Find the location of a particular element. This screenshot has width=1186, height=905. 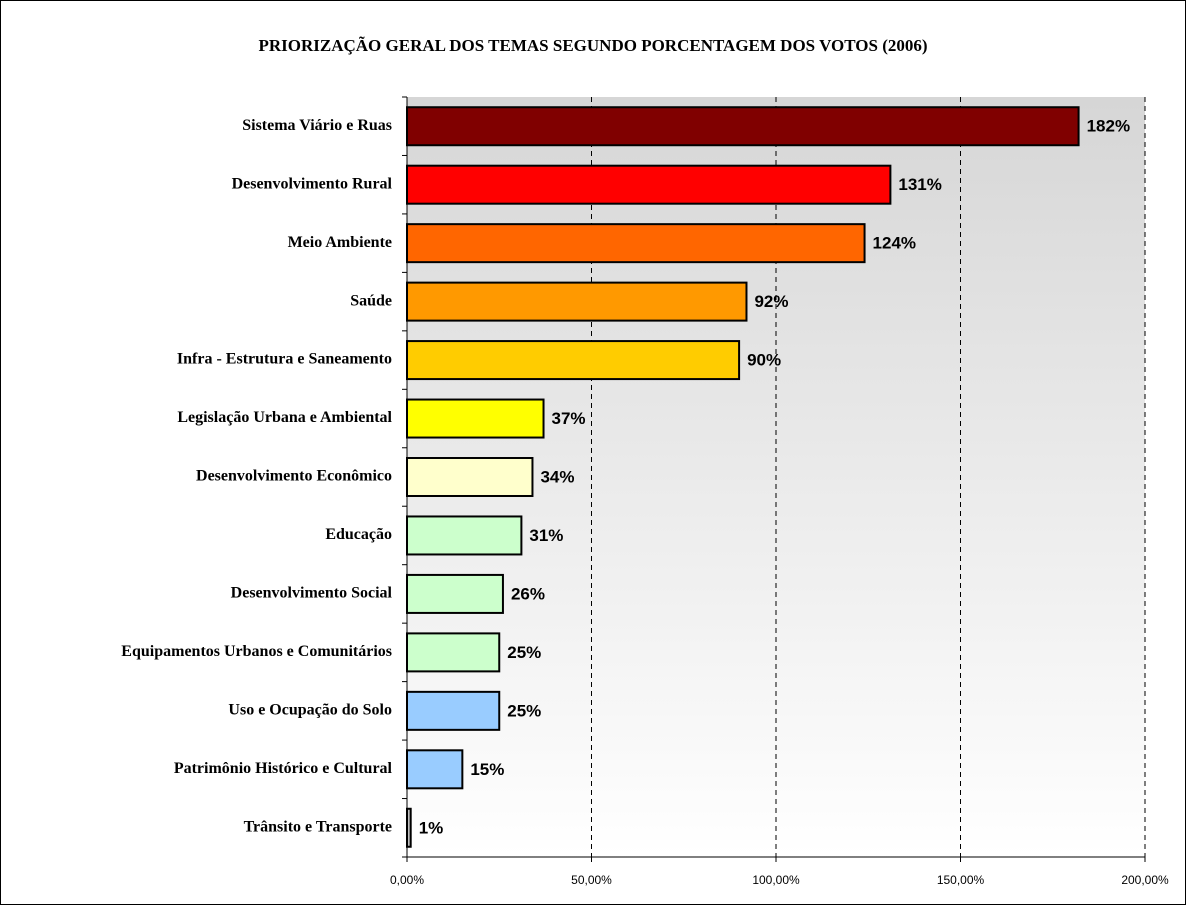

value-label: 1% is located at coordinates (431, 827).